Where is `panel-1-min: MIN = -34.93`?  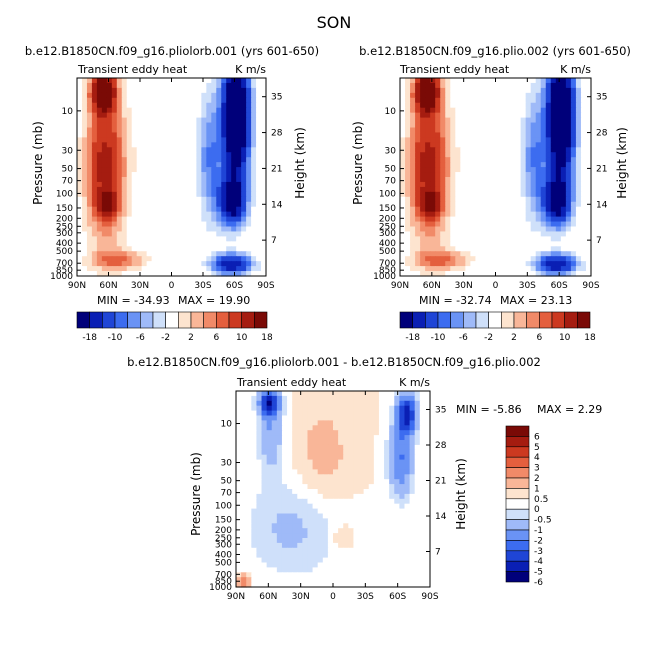
panel-1-min: MIN = -34.93 is located at coordinates (133, 300).